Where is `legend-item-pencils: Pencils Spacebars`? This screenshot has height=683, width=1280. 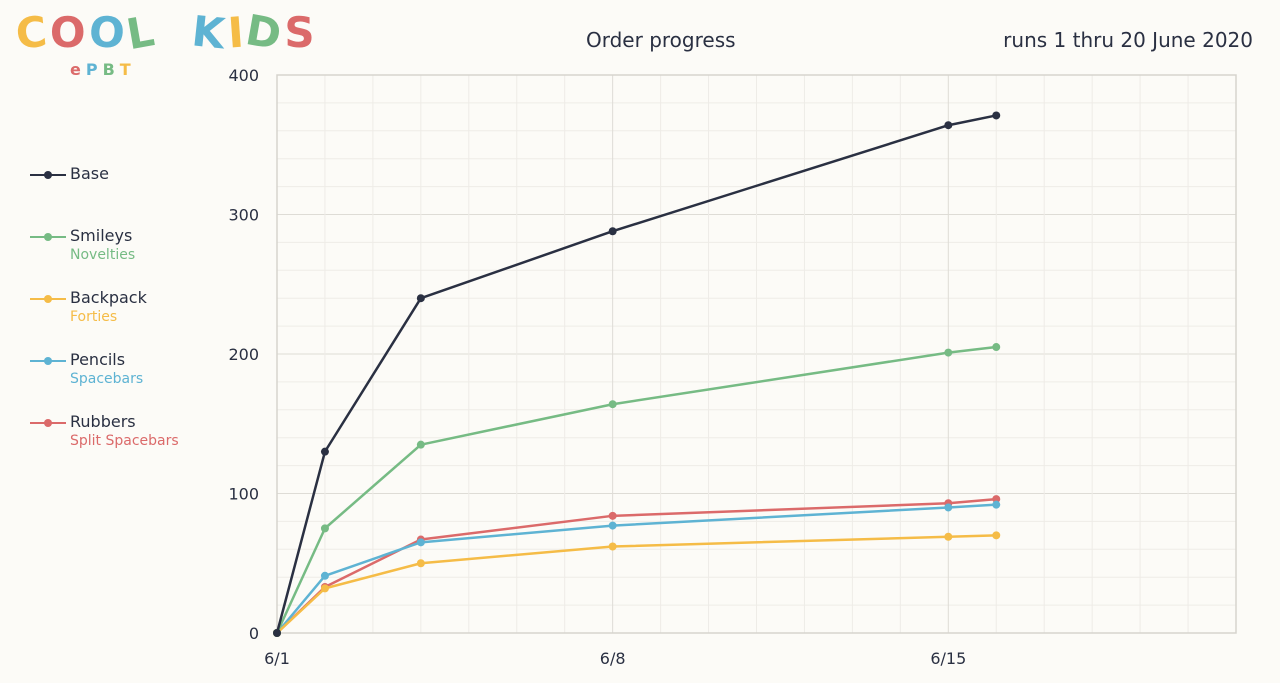
legend-item-pencils: Pencils Spacebars is located at coordinates (125, 372).